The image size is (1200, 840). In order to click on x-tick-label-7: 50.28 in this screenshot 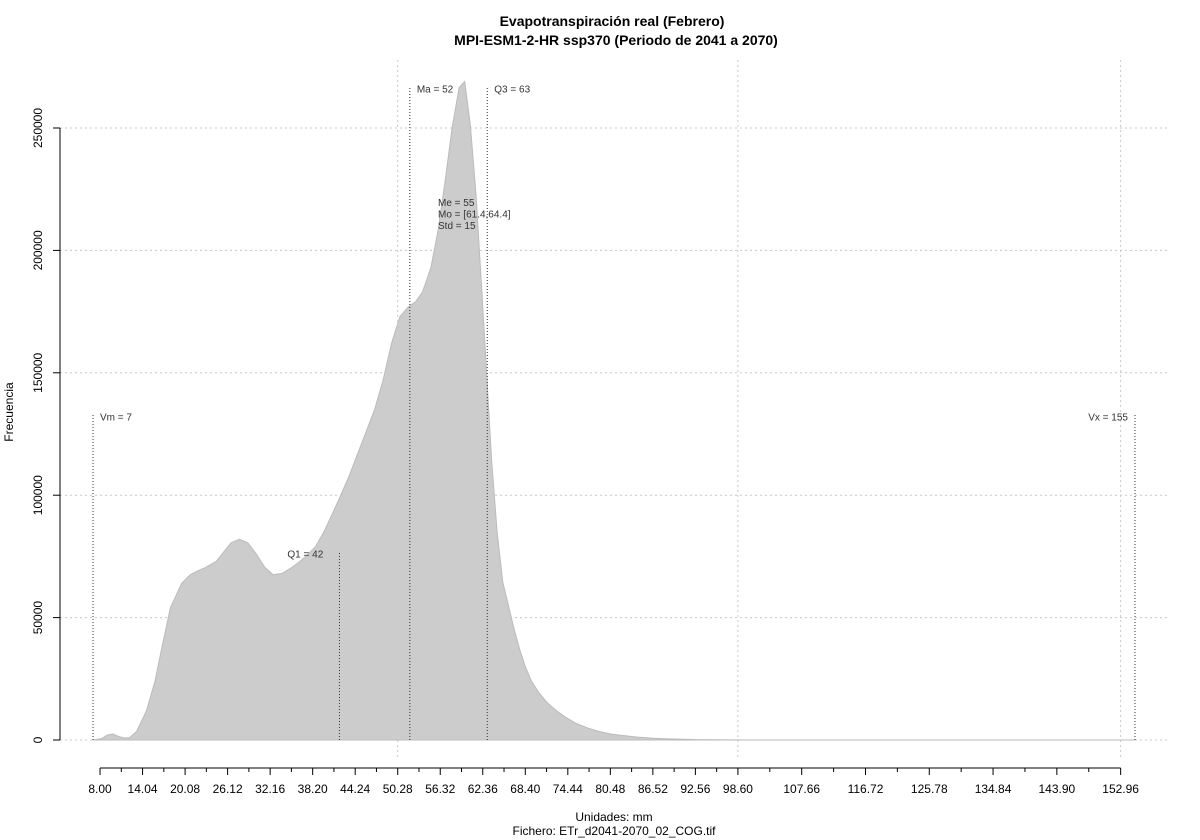, I will do `click(398, 789)`.